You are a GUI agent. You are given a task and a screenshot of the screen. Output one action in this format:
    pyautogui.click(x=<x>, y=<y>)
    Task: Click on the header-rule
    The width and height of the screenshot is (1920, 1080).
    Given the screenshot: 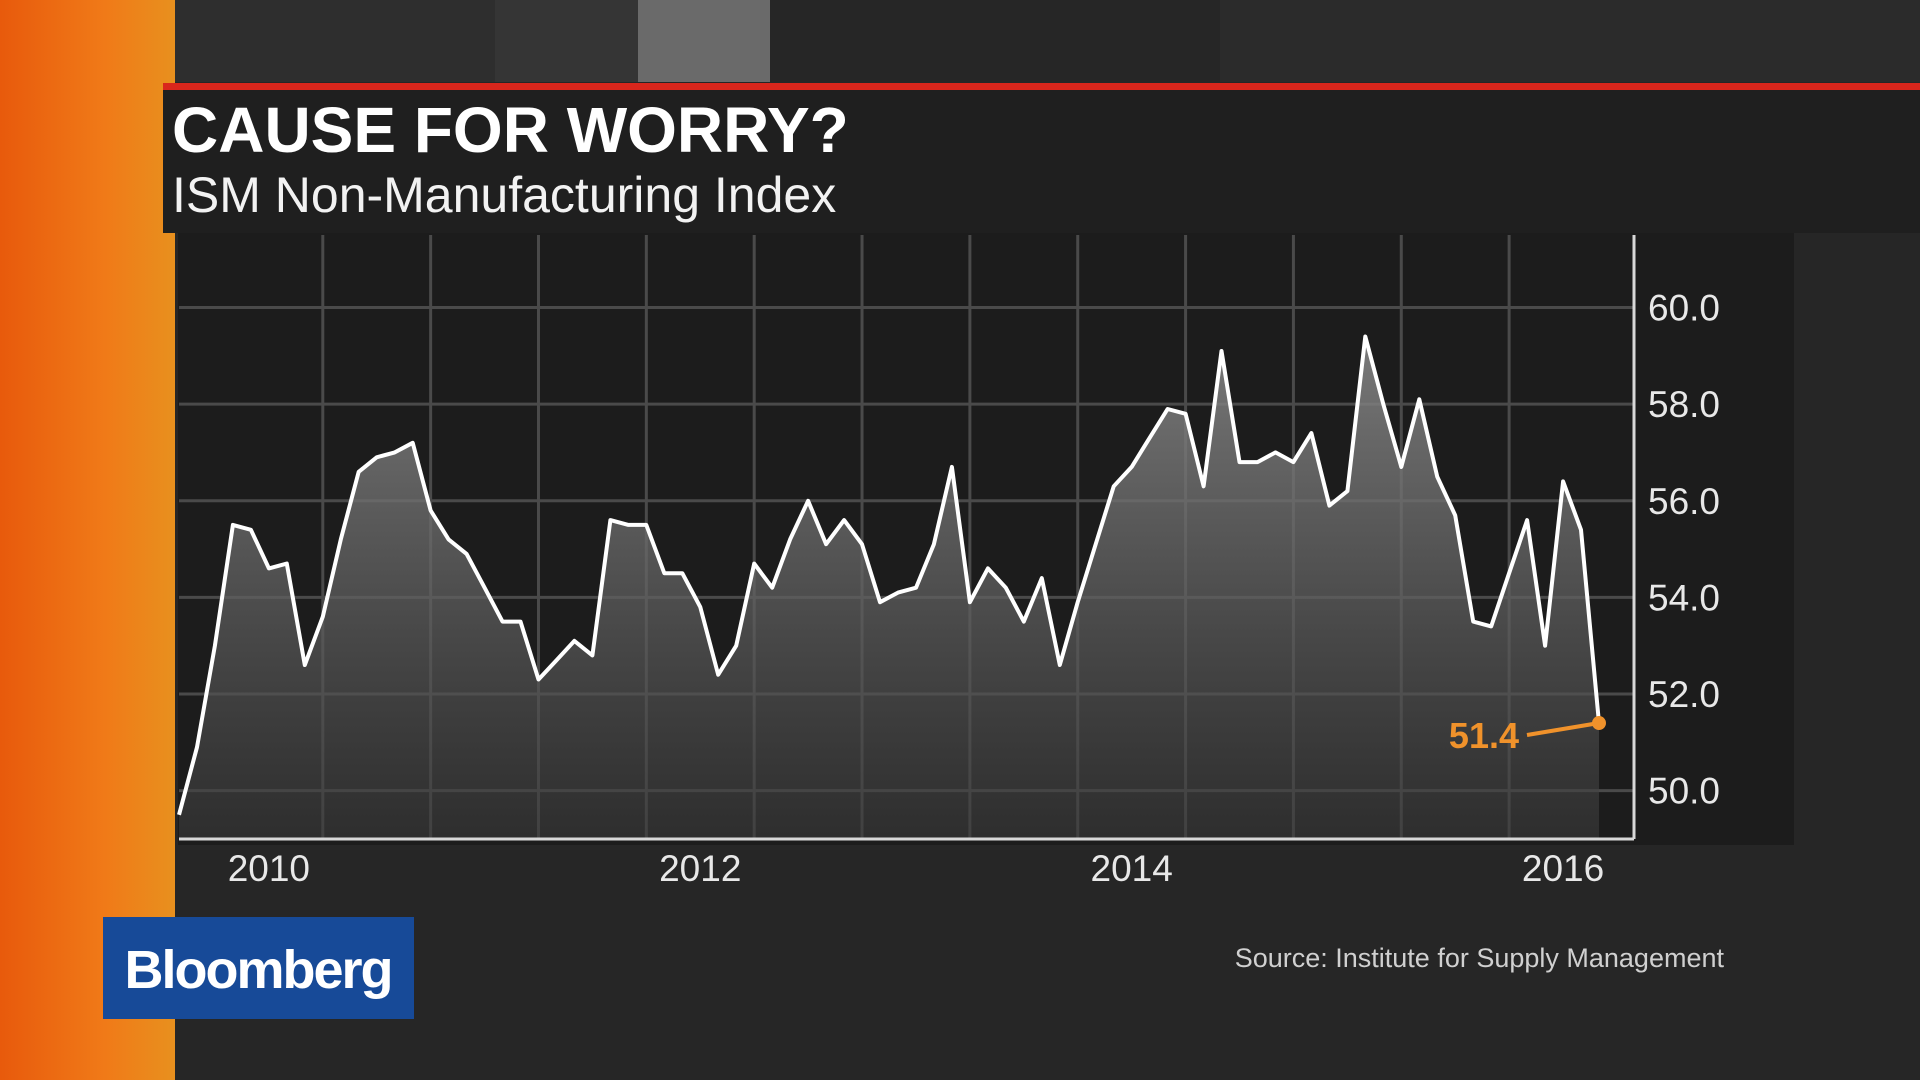 What is the action you would take?
    pyautogui.click(x=1041, y=86)
    